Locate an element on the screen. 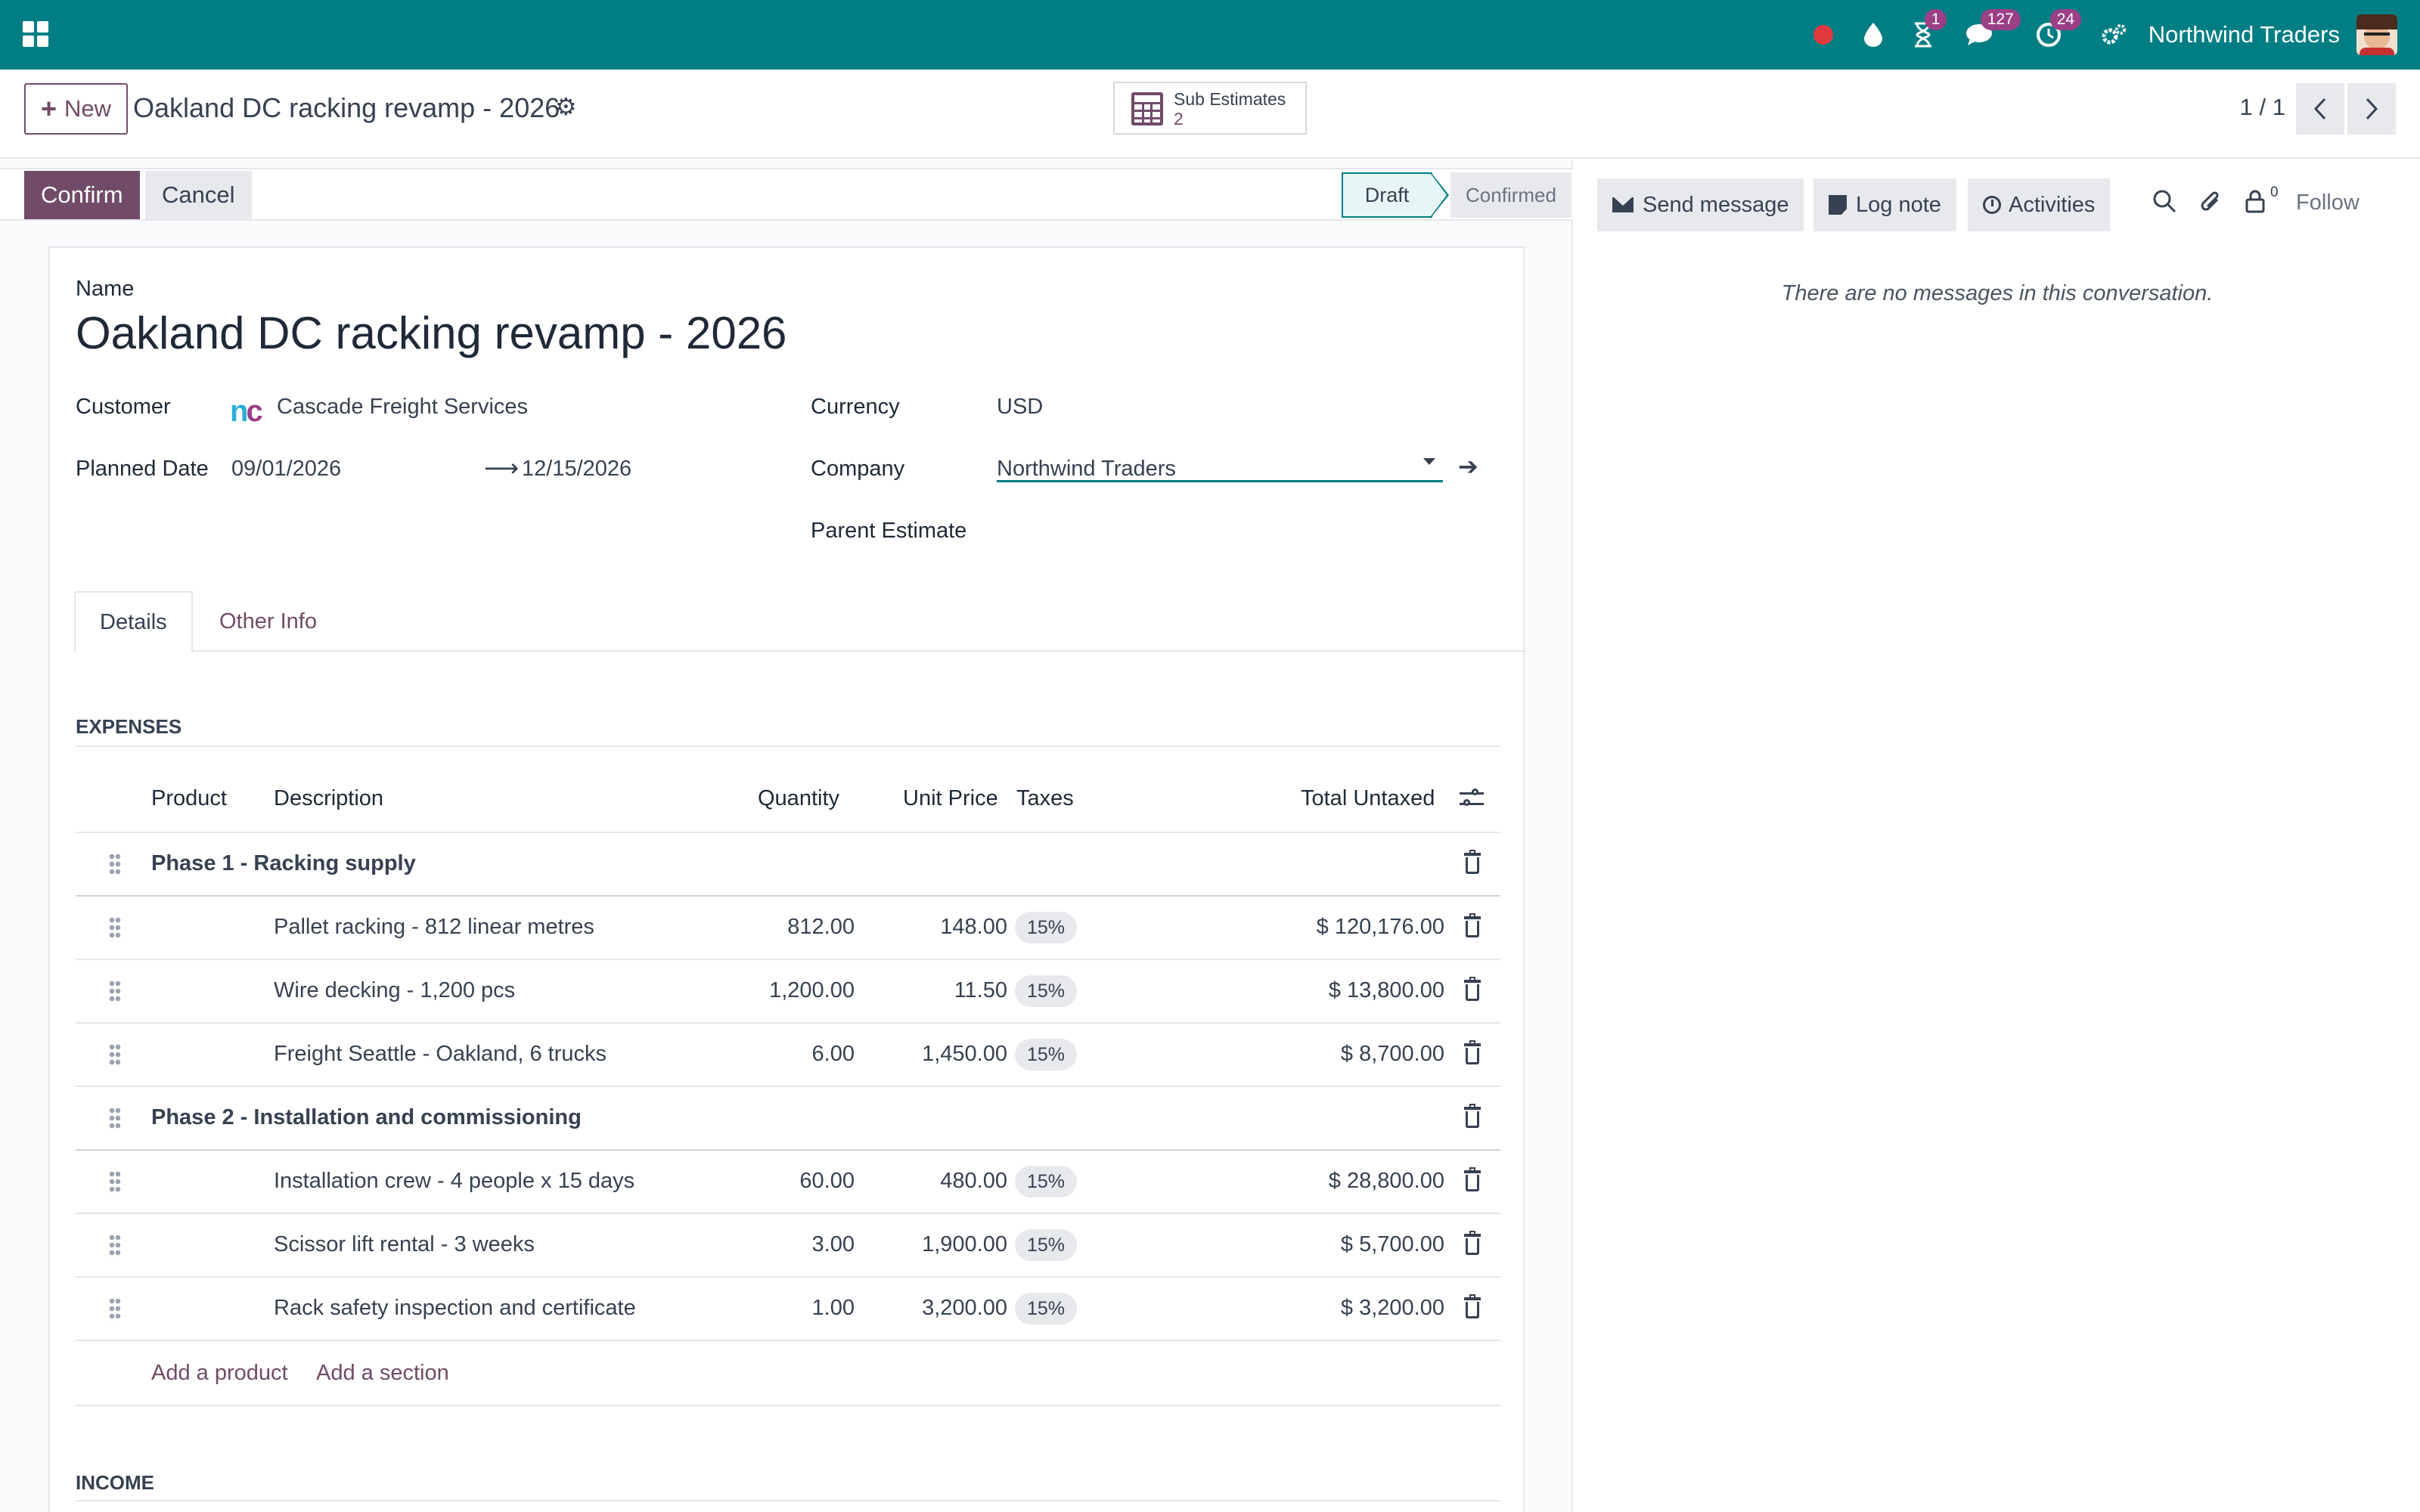 This screenshot has height=1512, width=2420. column-total-untaxed: Total Untaxed is located at coordinates (1368, 798).